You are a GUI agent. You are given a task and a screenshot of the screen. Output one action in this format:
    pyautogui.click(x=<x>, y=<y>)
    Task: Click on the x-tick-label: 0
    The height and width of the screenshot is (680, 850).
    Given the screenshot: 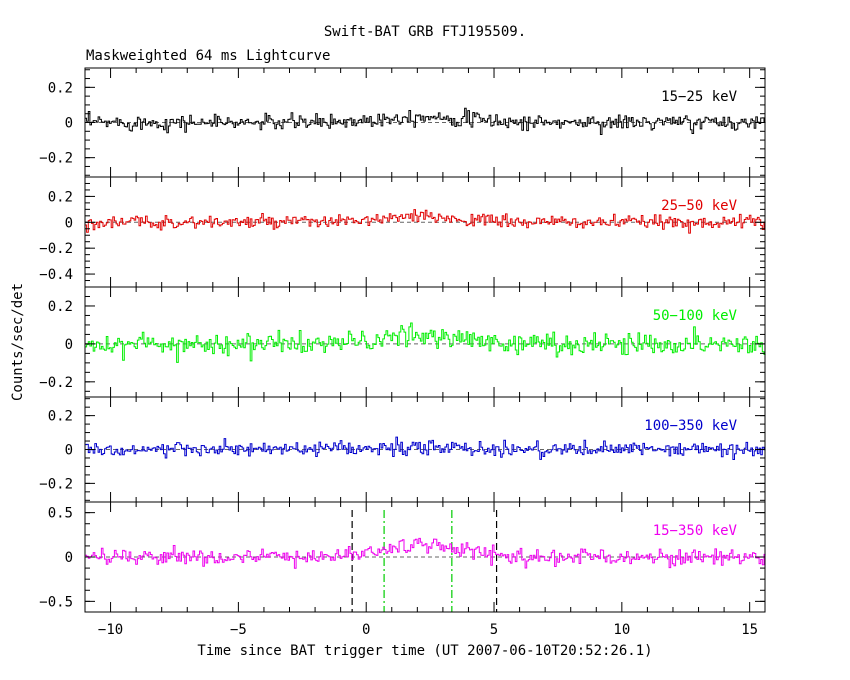 What is the action you would take?
    pyautogui.click(x=366, y=630)
    